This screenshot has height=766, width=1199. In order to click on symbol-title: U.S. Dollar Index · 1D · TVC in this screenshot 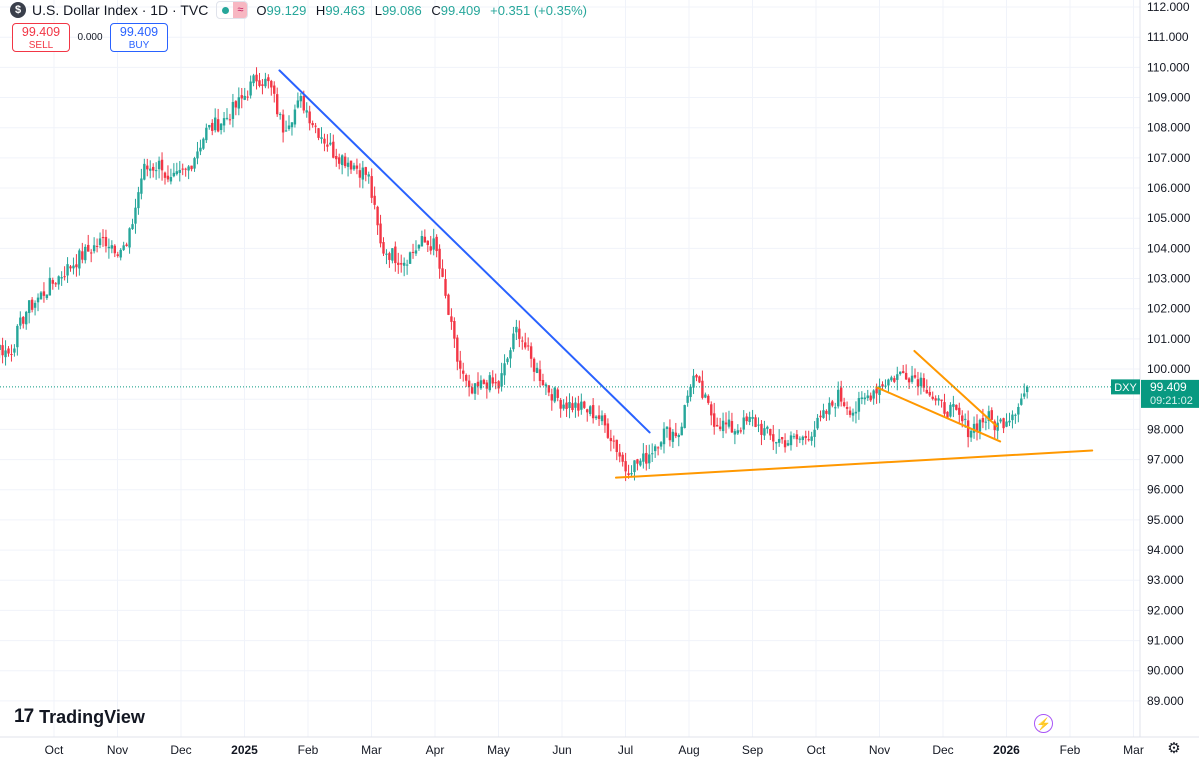, I will do `click(120, 10)`.